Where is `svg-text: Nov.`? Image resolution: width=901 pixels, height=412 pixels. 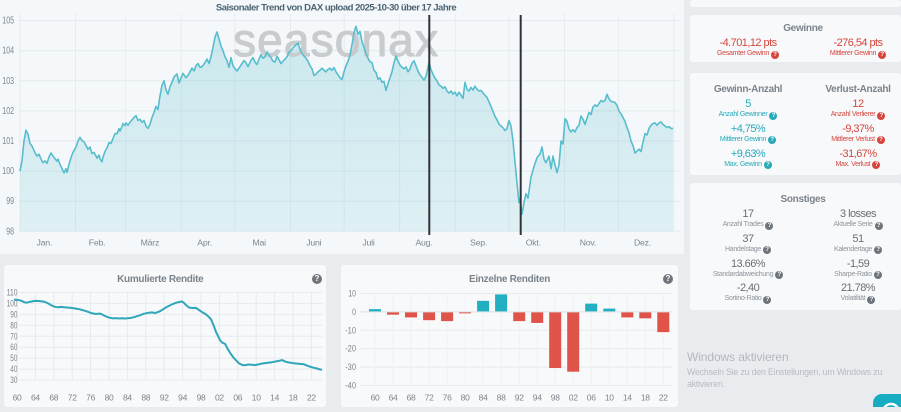
svg-text: Nov. is located at coordinates (588, 243).